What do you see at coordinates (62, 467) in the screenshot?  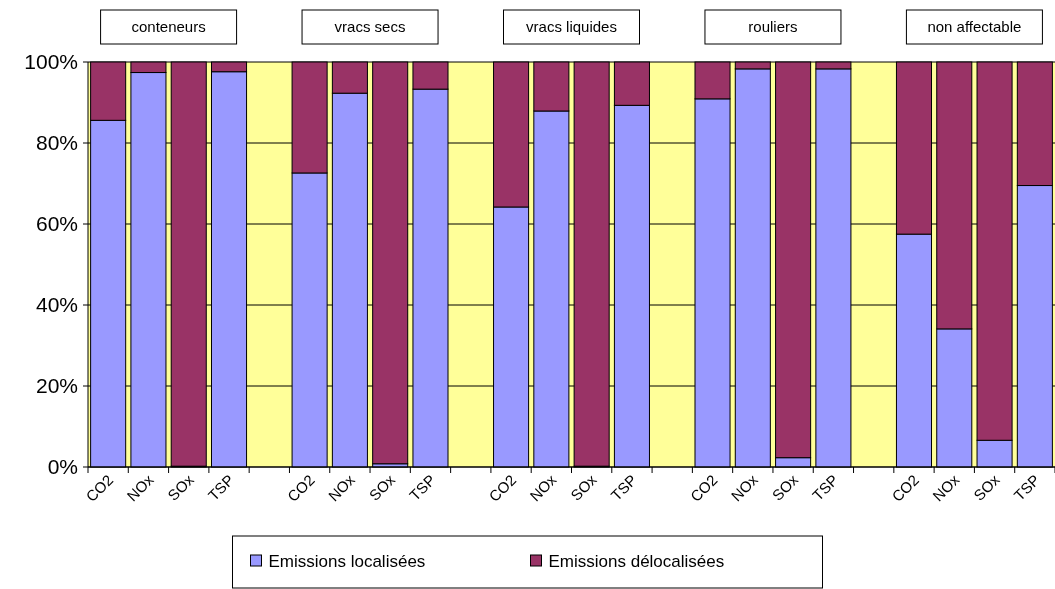 I see `y-tick-label: 0%` at bounding box center [62, 467].